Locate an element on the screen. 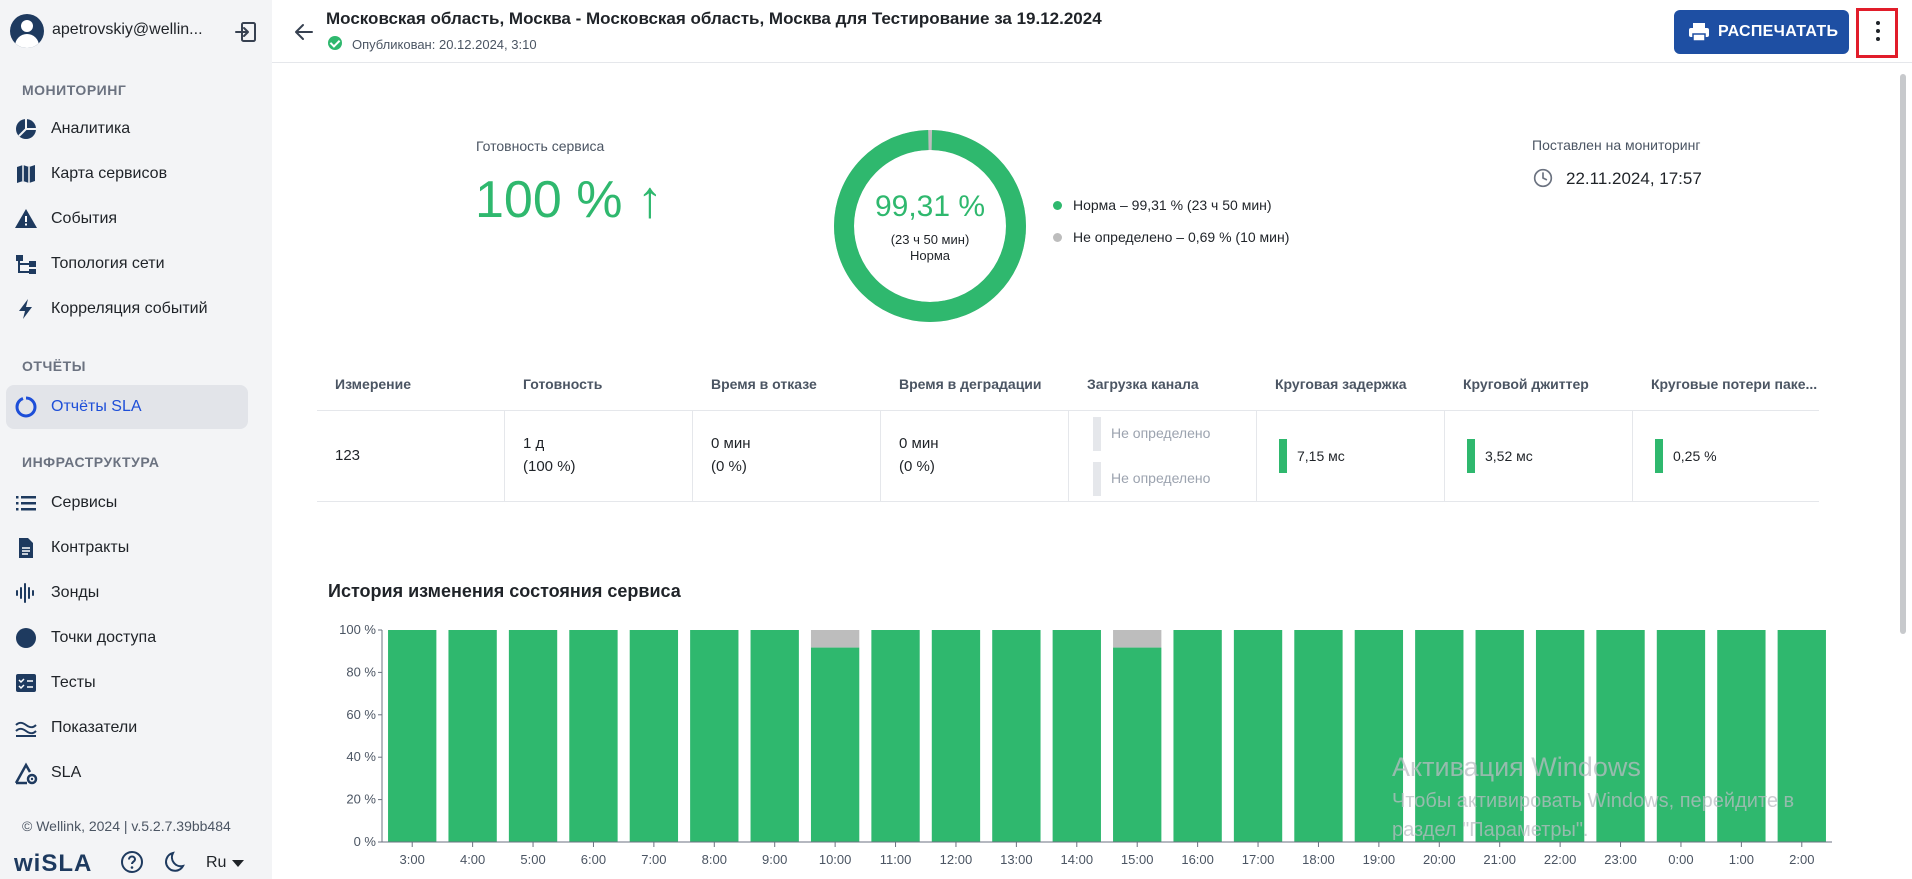 This screenshot has height=879, width=1912. language-select: Ru is located at coordinates (216, 862).